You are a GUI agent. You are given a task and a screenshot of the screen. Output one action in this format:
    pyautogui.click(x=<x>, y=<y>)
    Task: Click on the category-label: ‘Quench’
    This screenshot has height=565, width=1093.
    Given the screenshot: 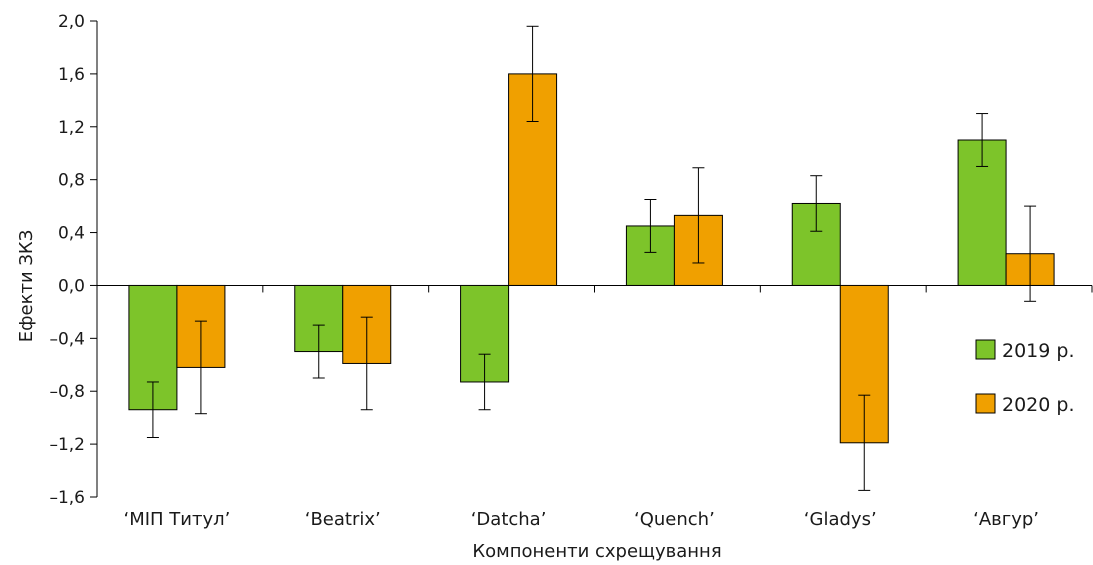 What is the action you would take?
    pyautogui.click(x=674, y=519)
    